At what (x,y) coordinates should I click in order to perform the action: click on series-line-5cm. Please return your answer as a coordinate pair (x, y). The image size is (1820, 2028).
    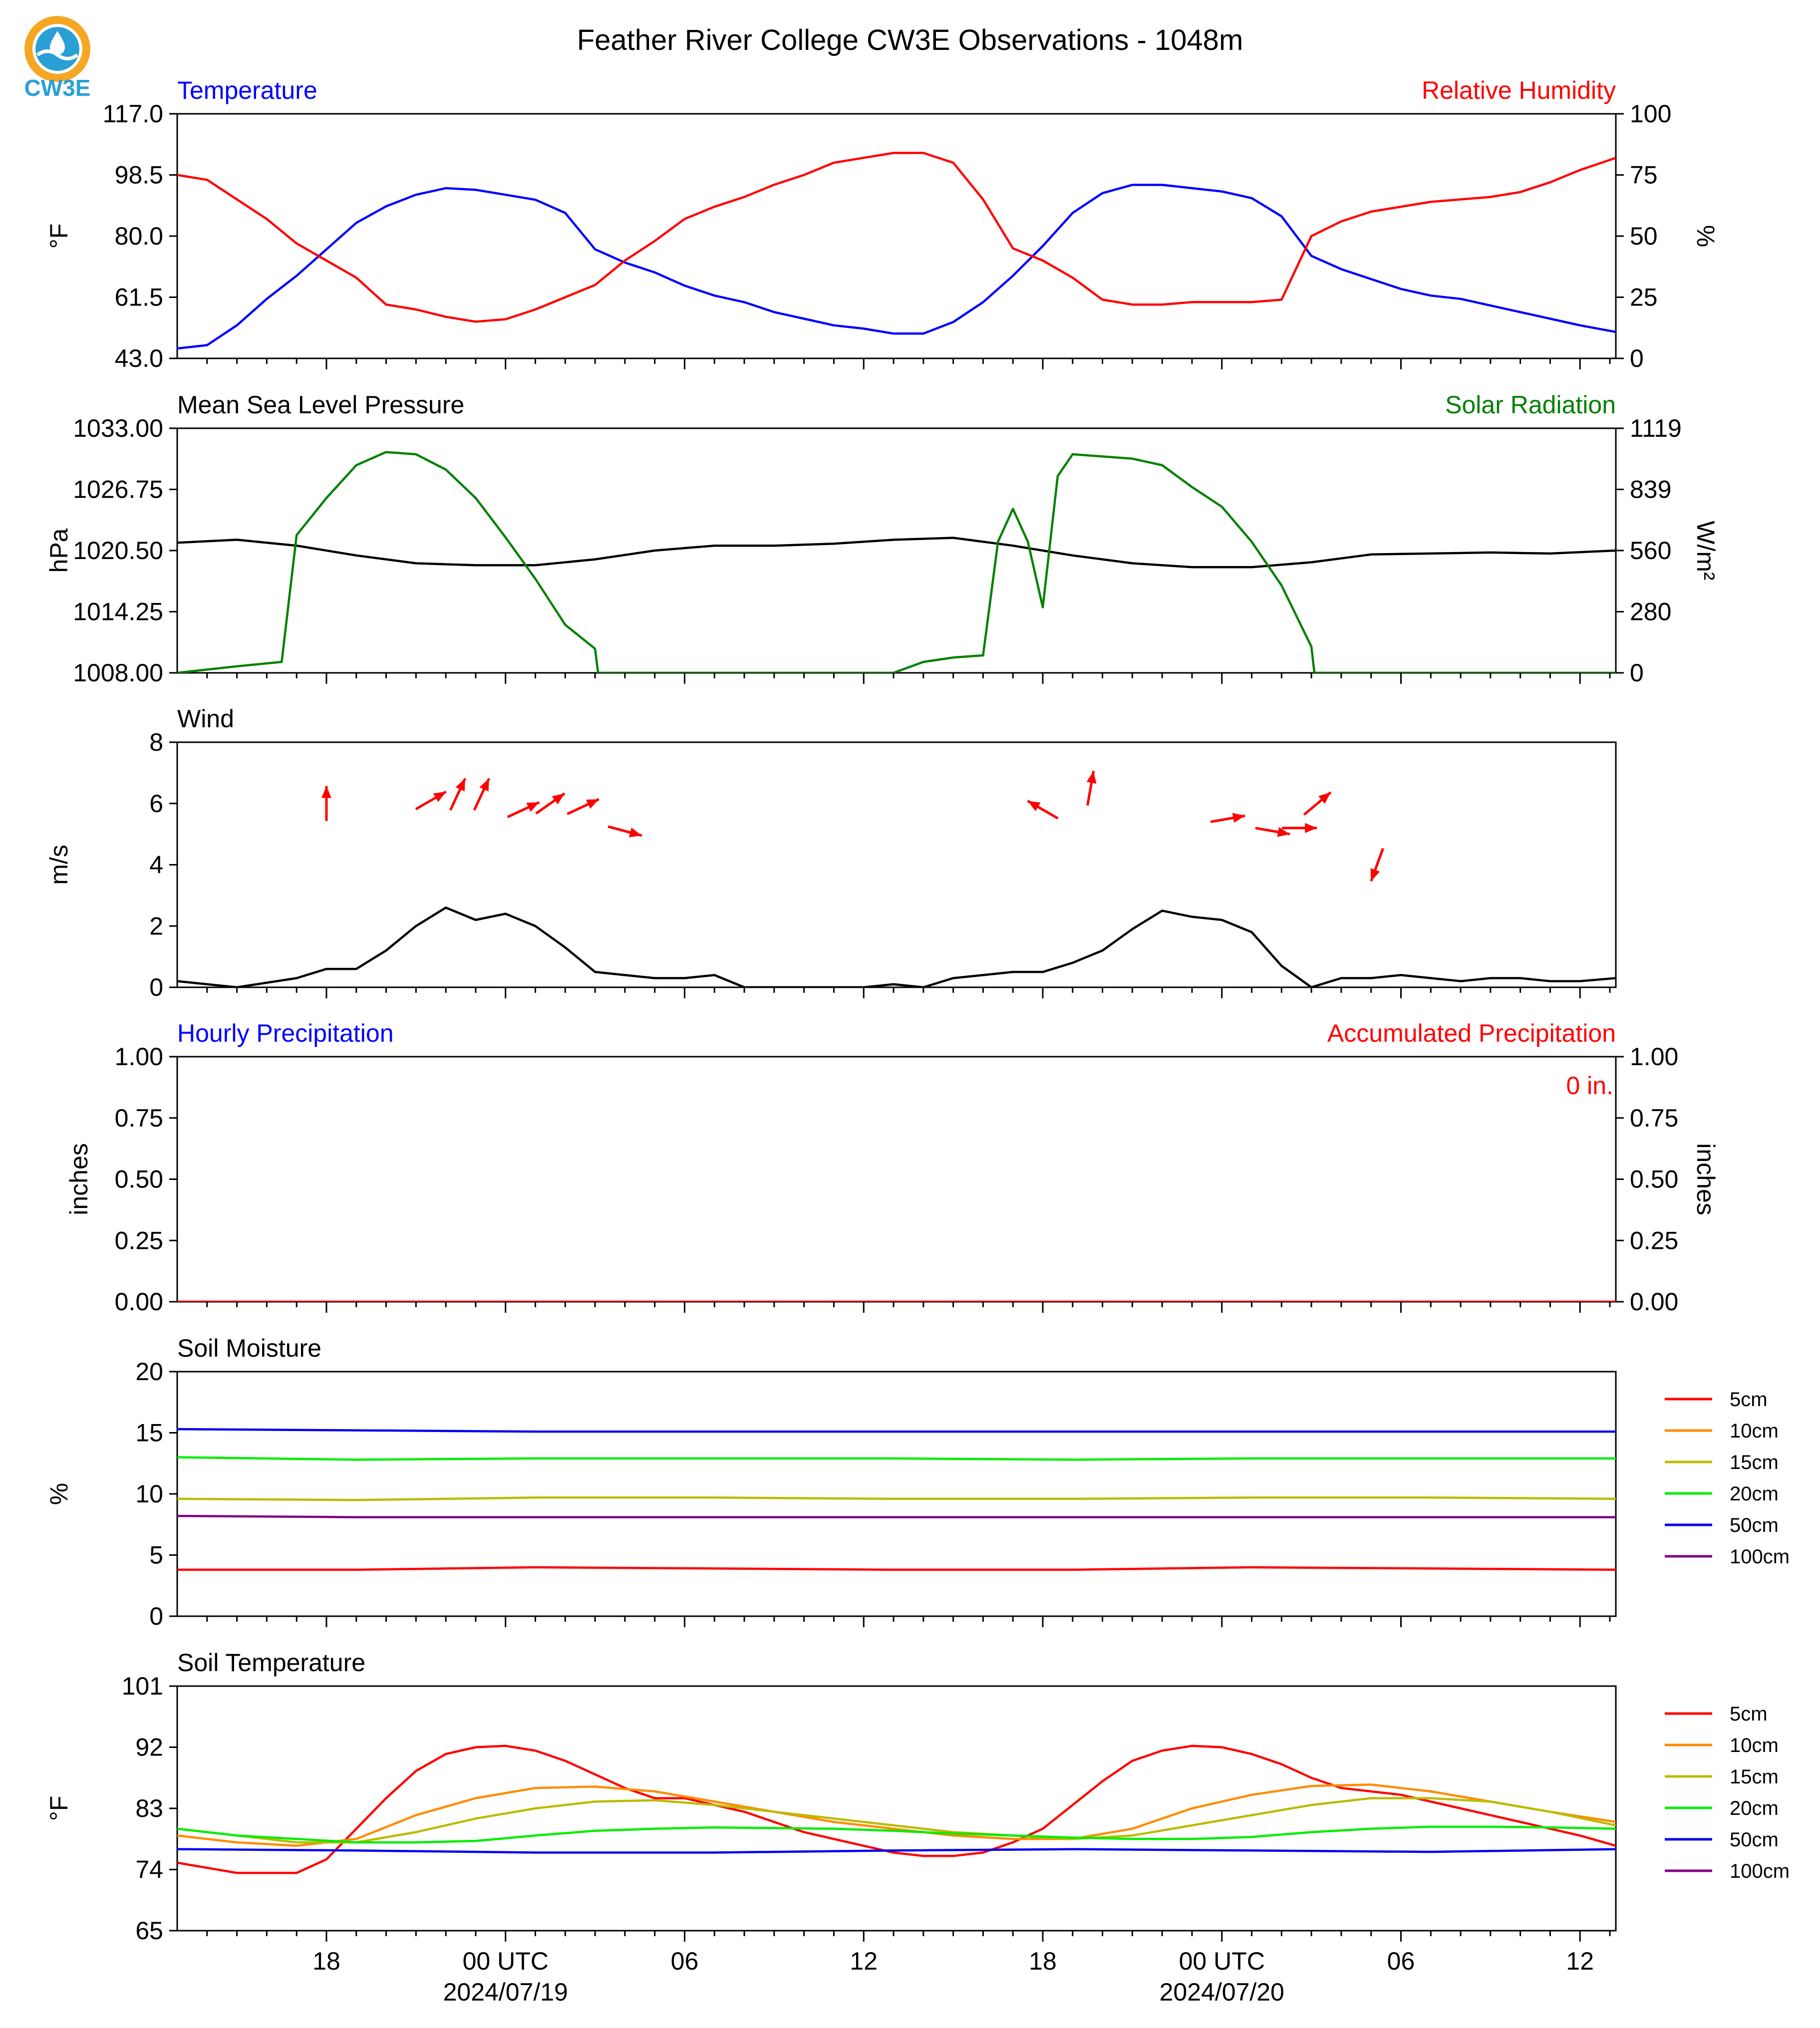
    Looking at the image, I should click on (896, 1568).